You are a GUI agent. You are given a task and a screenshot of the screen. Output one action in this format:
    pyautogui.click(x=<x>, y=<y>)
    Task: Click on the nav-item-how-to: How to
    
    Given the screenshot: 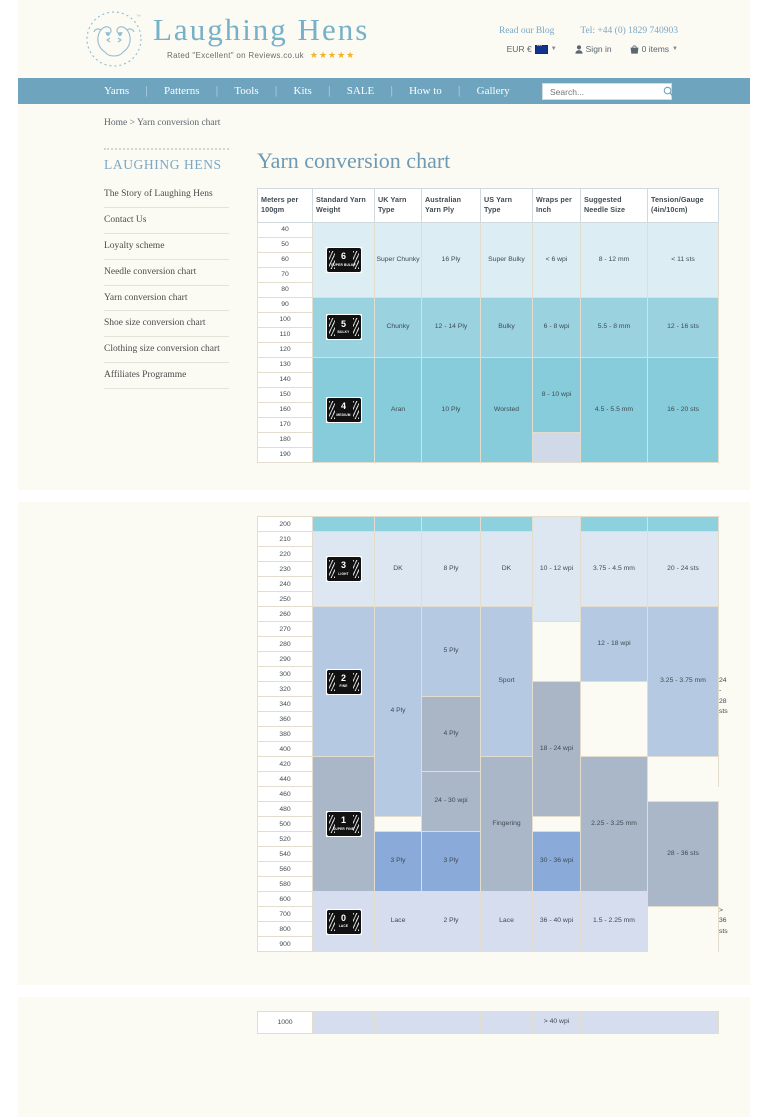 What is the action you would take?
    pyautogui.click(x=425, y=91)
    